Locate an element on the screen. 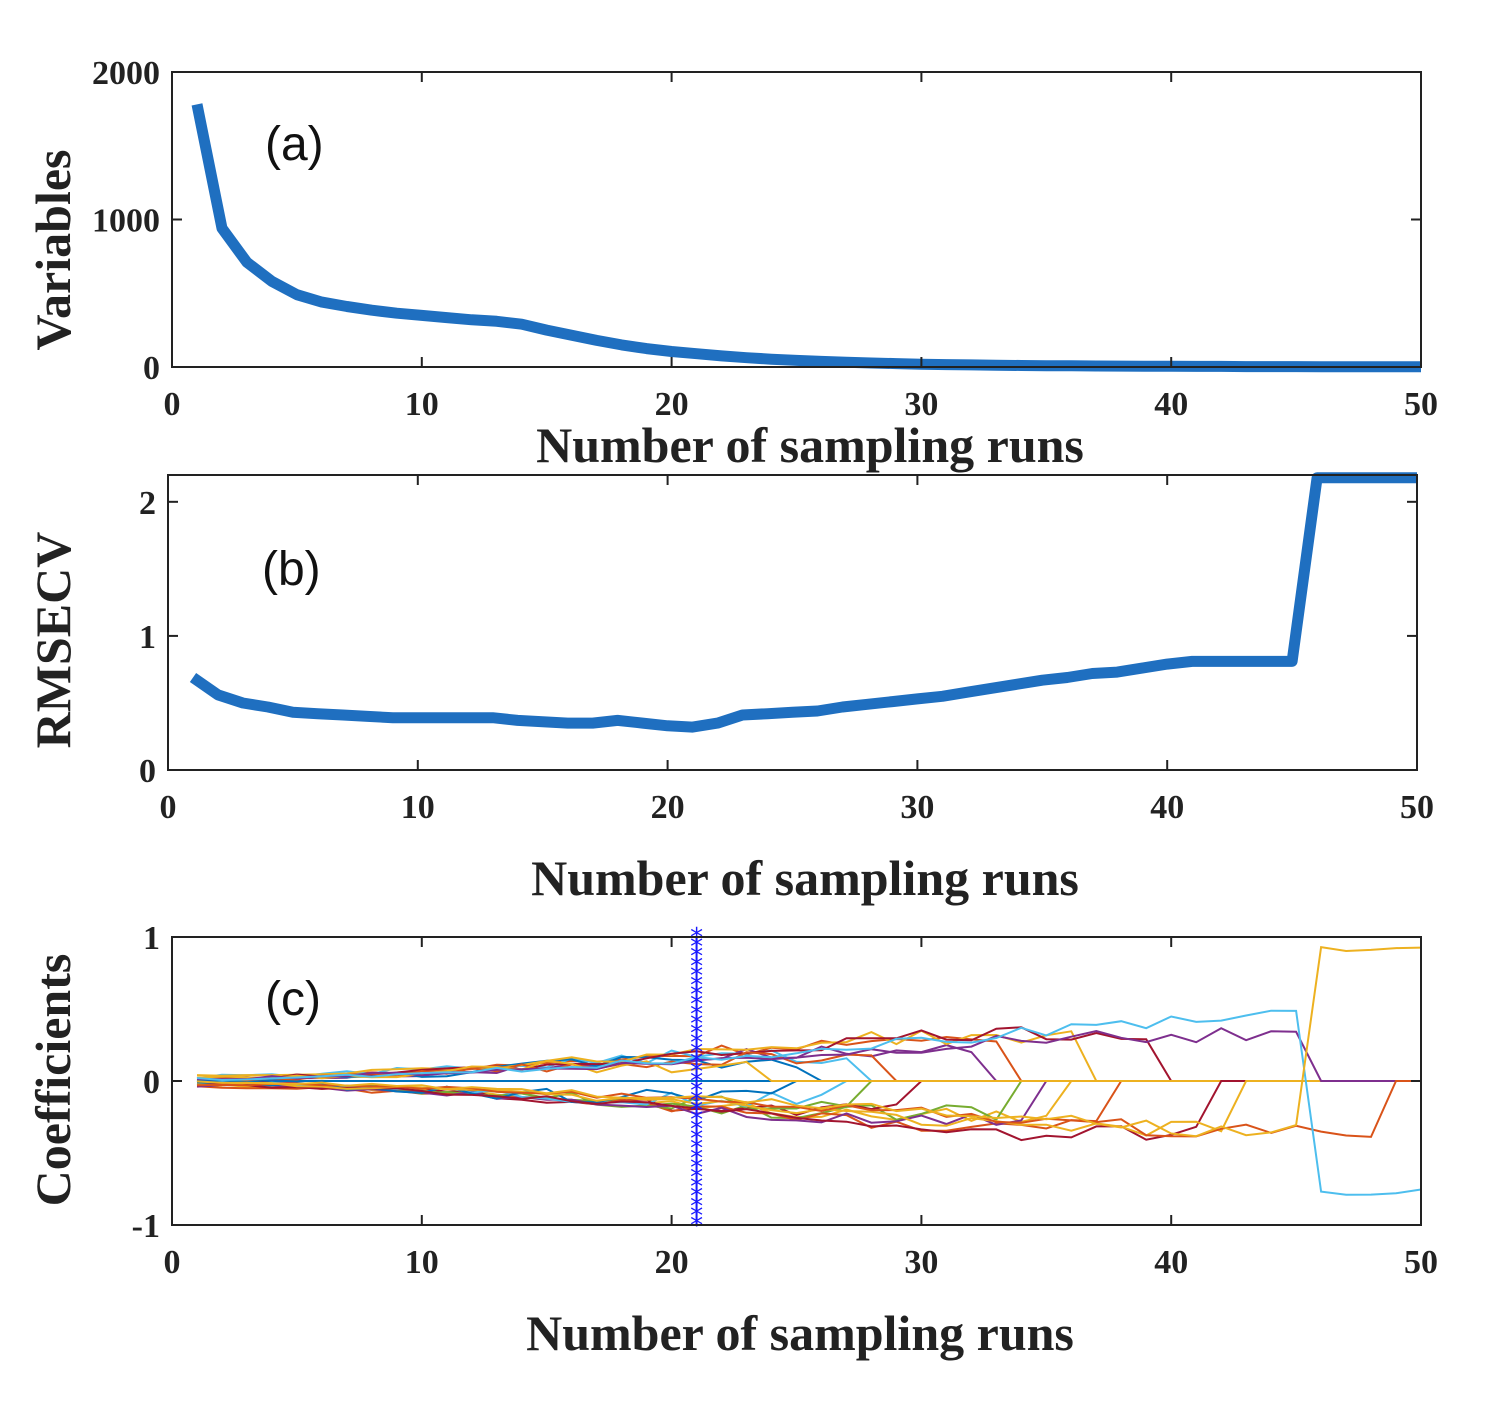 Image resolution: width=1504 pixels, height=1401 pixels. panel-b-tag: (b) is located at coordinates (291, 569).